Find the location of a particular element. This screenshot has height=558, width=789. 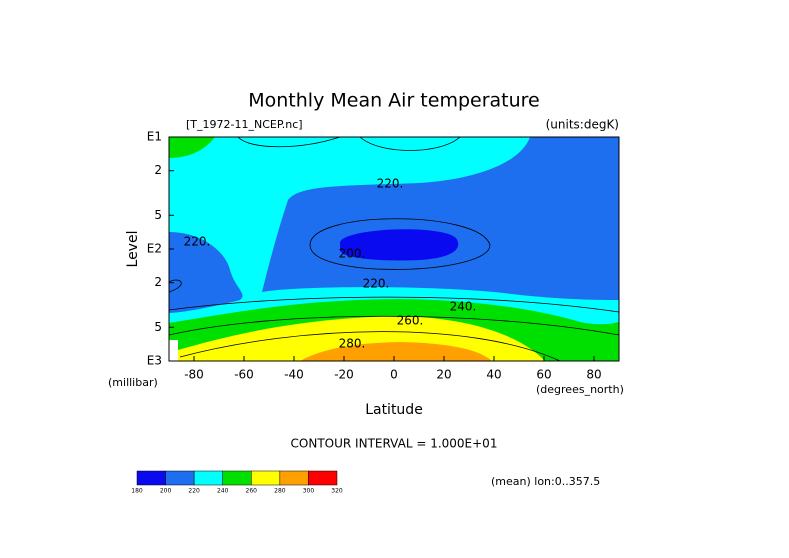

x-tick-label: 0 is located at coordinates (394, 375).